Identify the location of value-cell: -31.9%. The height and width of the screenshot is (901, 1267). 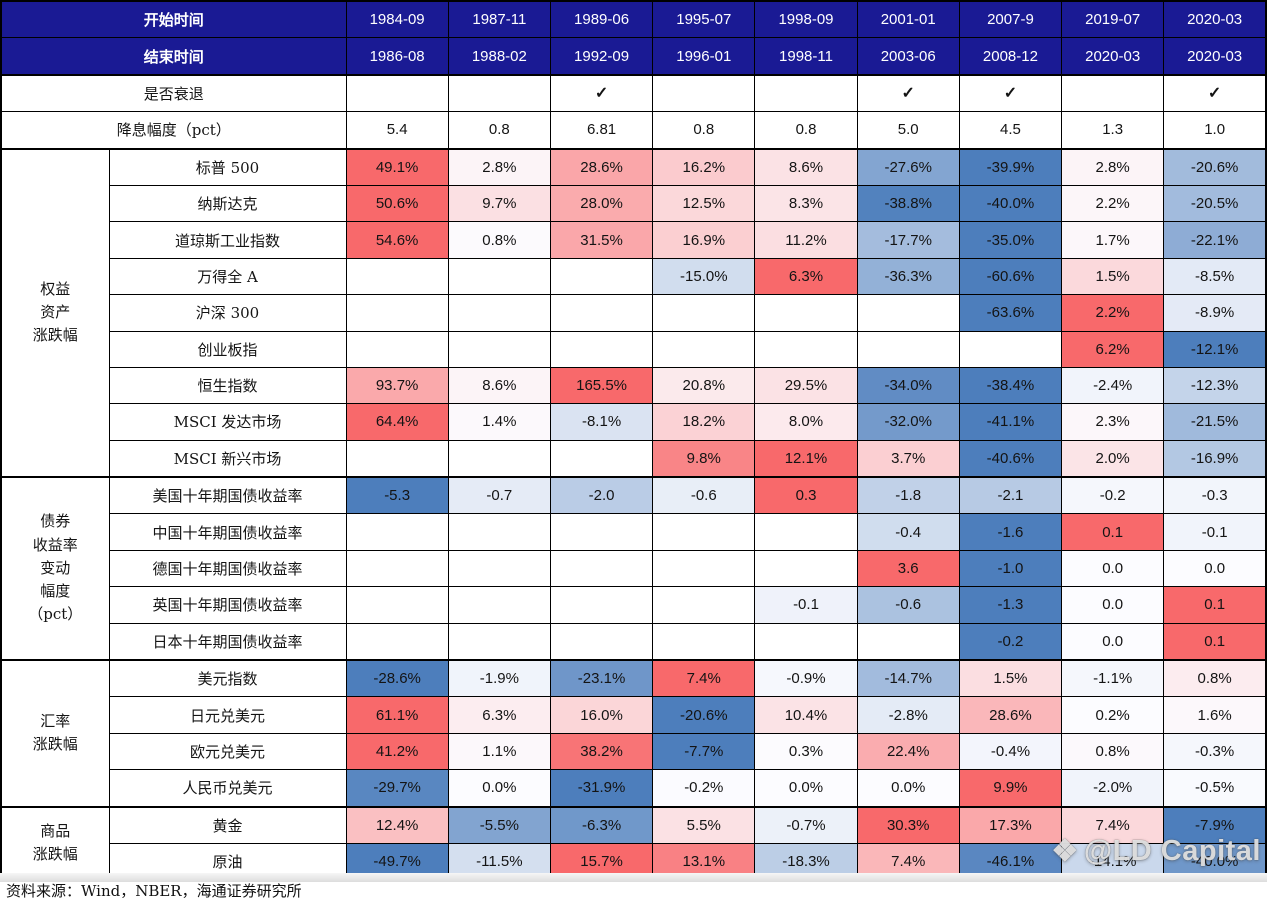
(601, 788).